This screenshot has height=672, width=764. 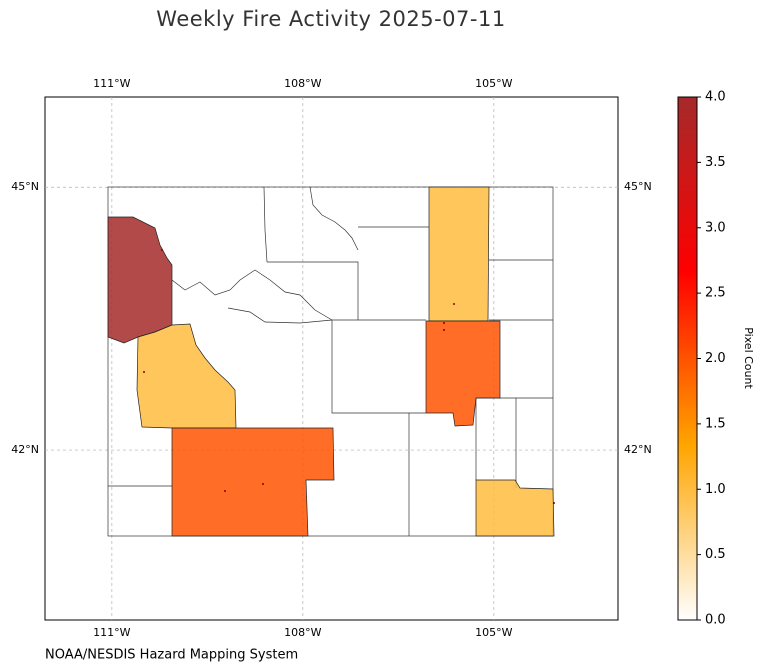 What do you see at coordinates (302, 632) in the screenshot?
I see `x-tick-label-bottom: 108°W` at bounding box center [302, 632].